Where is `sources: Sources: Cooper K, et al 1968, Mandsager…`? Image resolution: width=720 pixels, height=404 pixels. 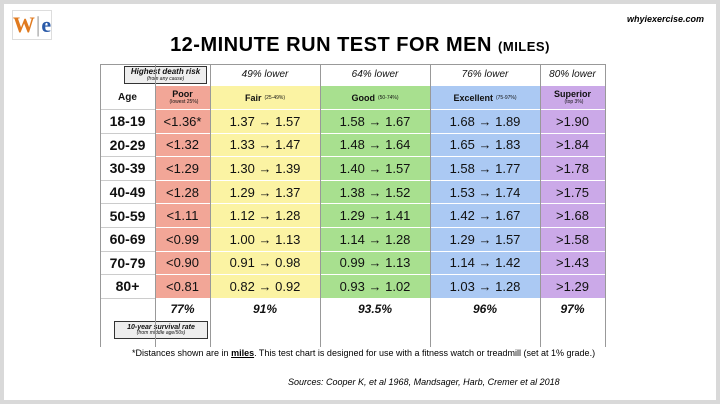 sources: Sources: Cooper K, et al 1968, Mandsager… is located at coordinates (424, 382).